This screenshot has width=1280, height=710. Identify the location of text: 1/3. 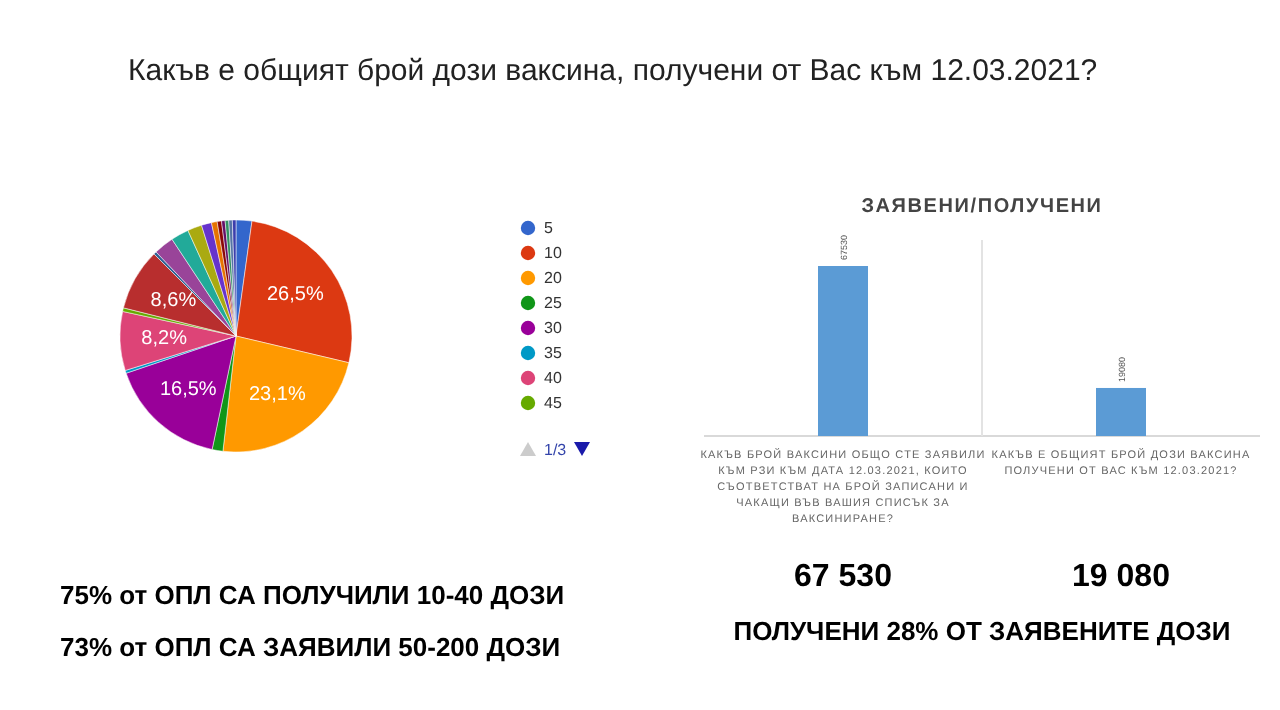
(556, 450).